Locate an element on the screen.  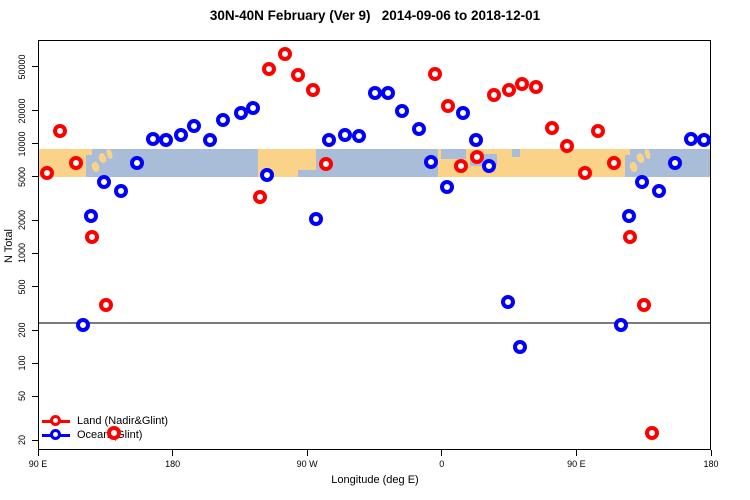
legend-item: Land (Nadir&Glint) is located at coordinates (150, 421).